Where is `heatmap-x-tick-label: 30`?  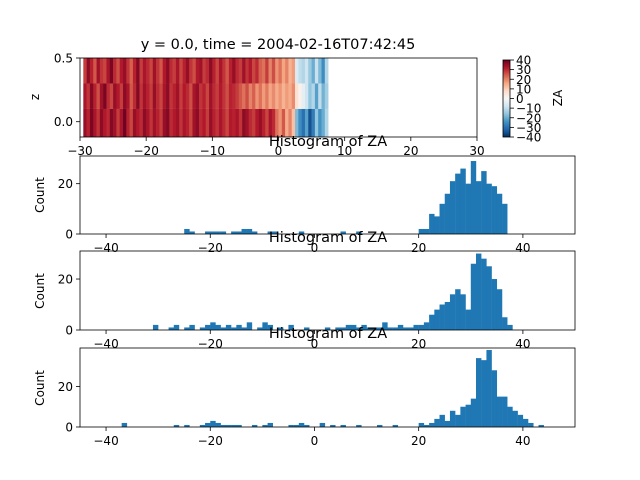 heatmap-x-tick-label: 30 is located at coordinates (476, 151).